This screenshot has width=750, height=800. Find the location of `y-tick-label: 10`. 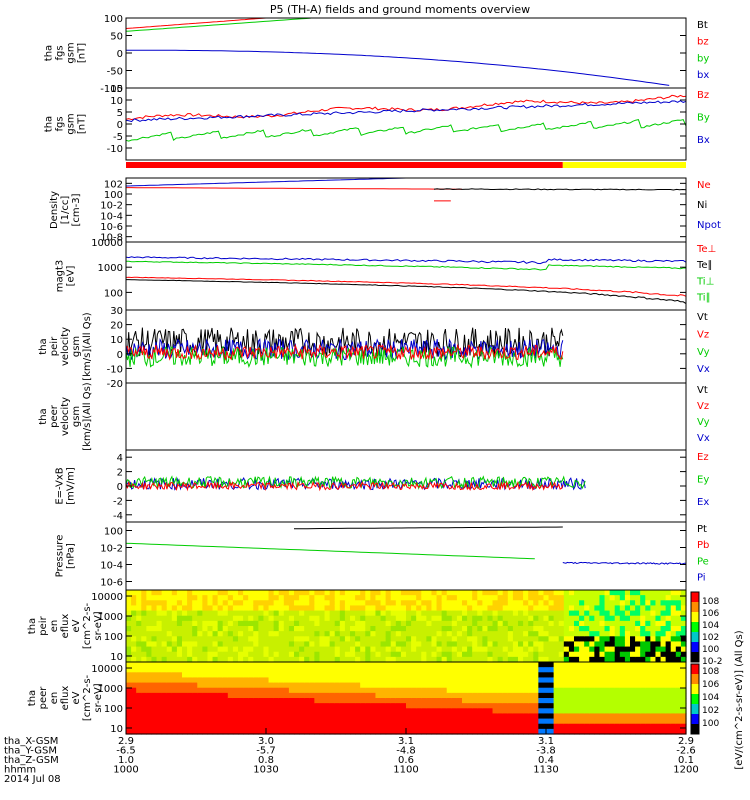

y-tick-label: 10 is located at coordinates (116, 657).